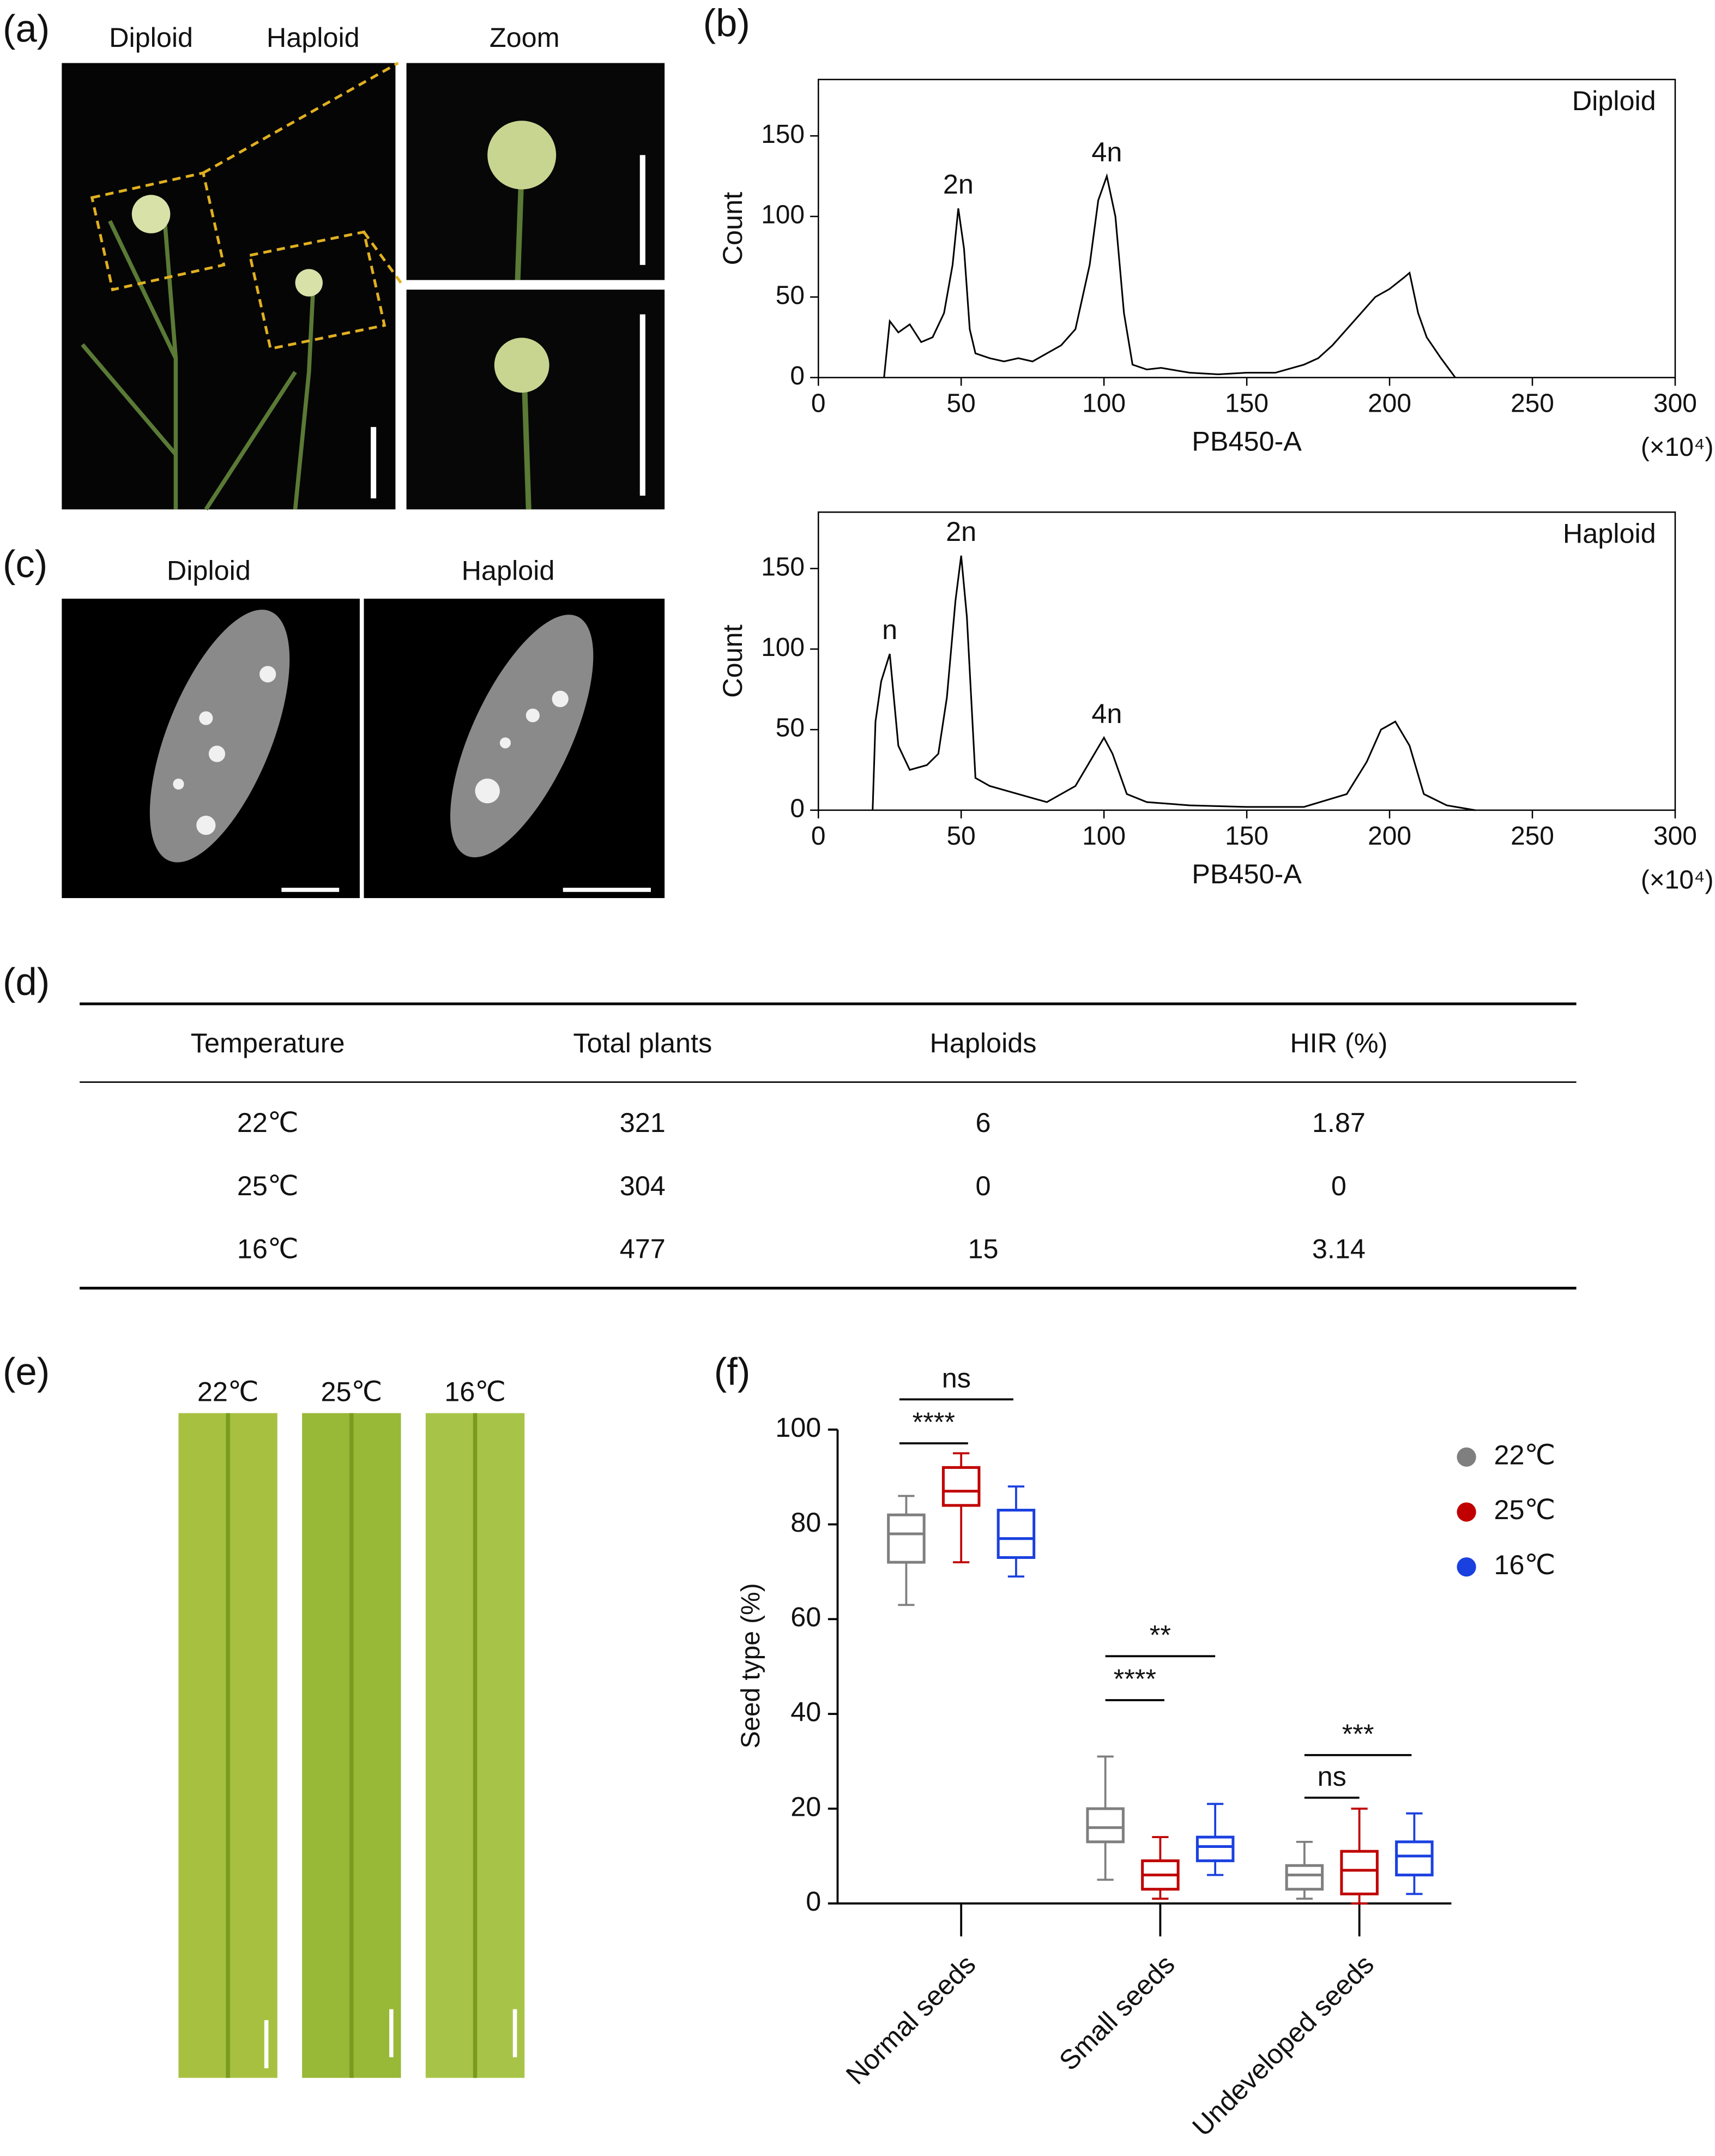 The height and width of the screenshot is (2156, 1715). I want to click on y-tick-label: 40, so click(805, 1711).